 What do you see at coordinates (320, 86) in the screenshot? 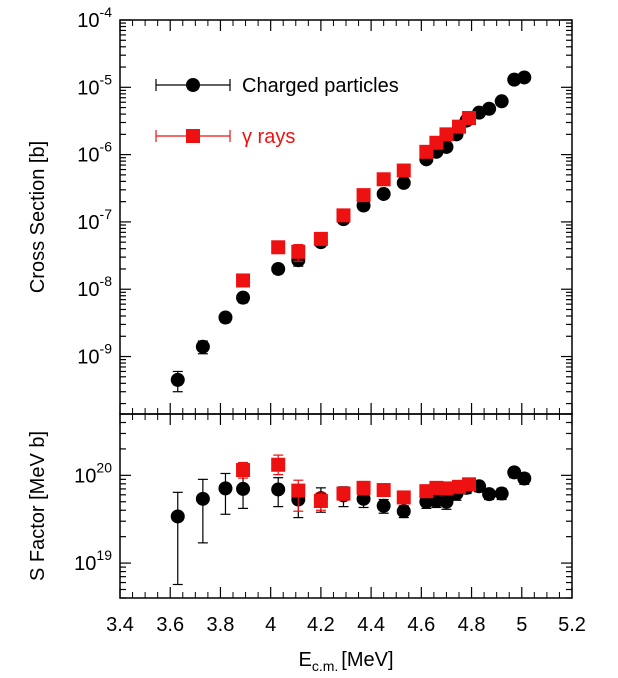
I see `legend-charged-label: Charged particles` at bounding box center [320, 86].